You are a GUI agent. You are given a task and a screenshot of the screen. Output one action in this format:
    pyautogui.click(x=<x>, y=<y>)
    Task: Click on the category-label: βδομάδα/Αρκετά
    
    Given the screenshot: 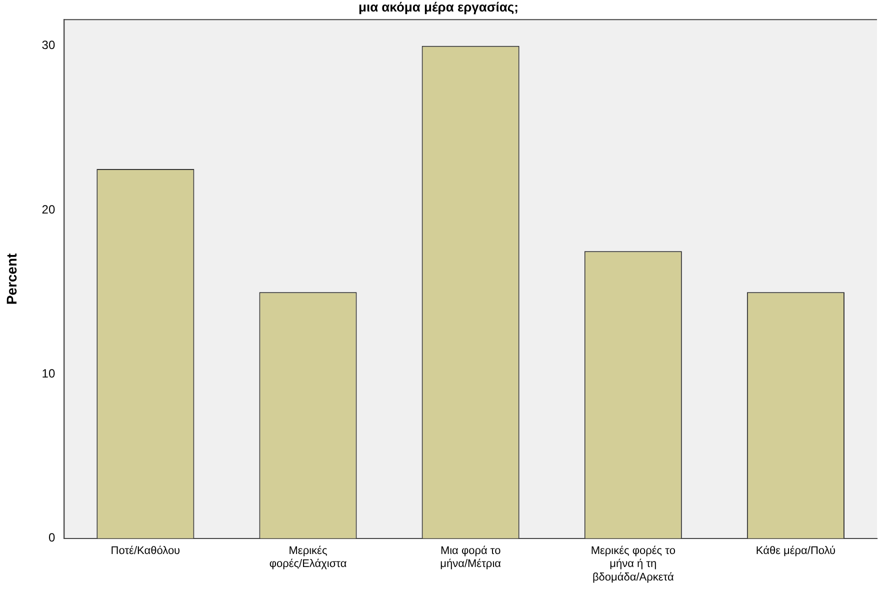 What is the action you would take?
    pyautogui.click(x=633, y=577)
    